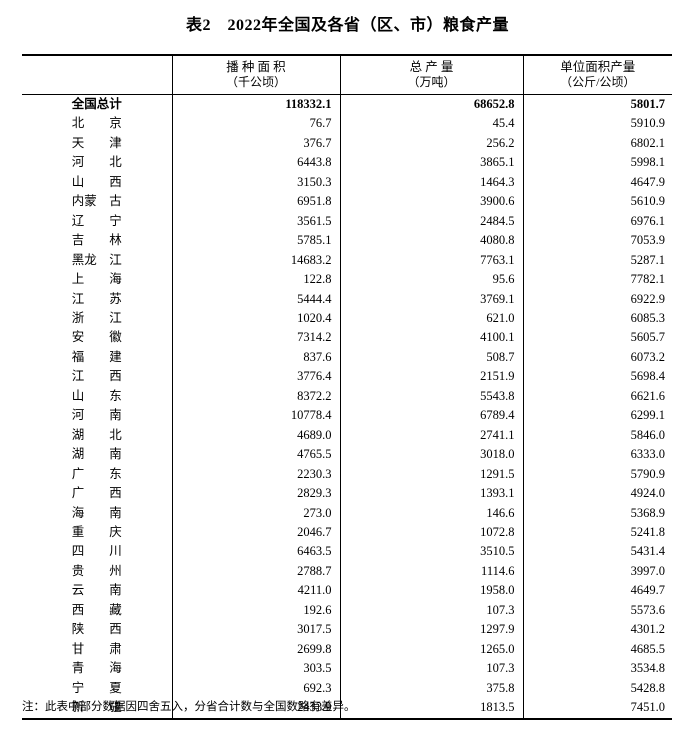 The height and width of the screenshot is (729, 695). I want to click on cell-total-output: 1464.3, so click(432, 182).